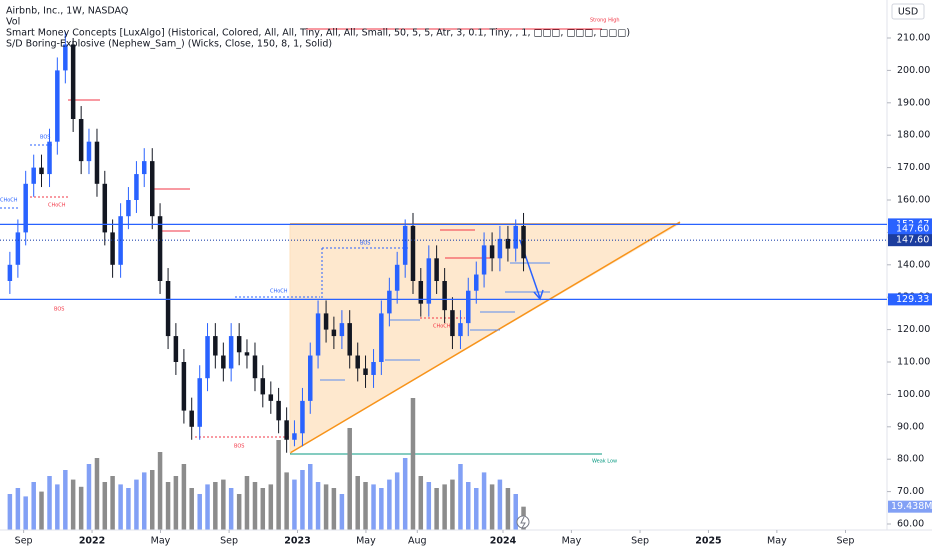 Image resolution: width=932 pixels, height=550 pixels. I want to click on event-icon-bolt, so click(523, 522).